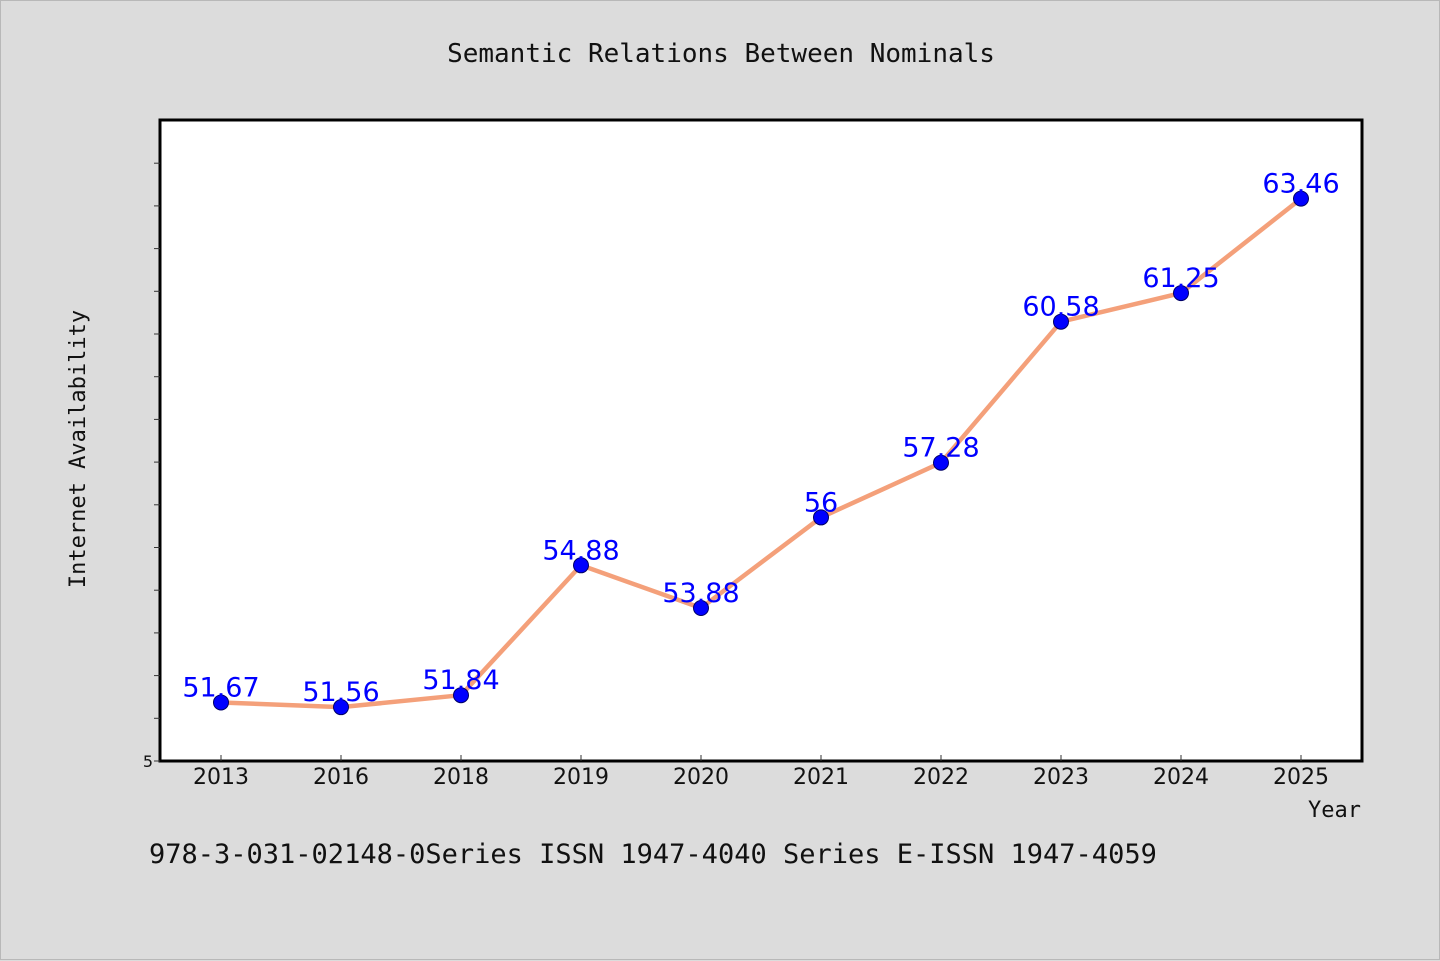 Image resolution: width=1440 pixels, height=961 pixels. What do you see at coordinates (78, 449) in the screenshot?
I see `y-axis-title: Internet Availability` at bounding box center [78, 449].